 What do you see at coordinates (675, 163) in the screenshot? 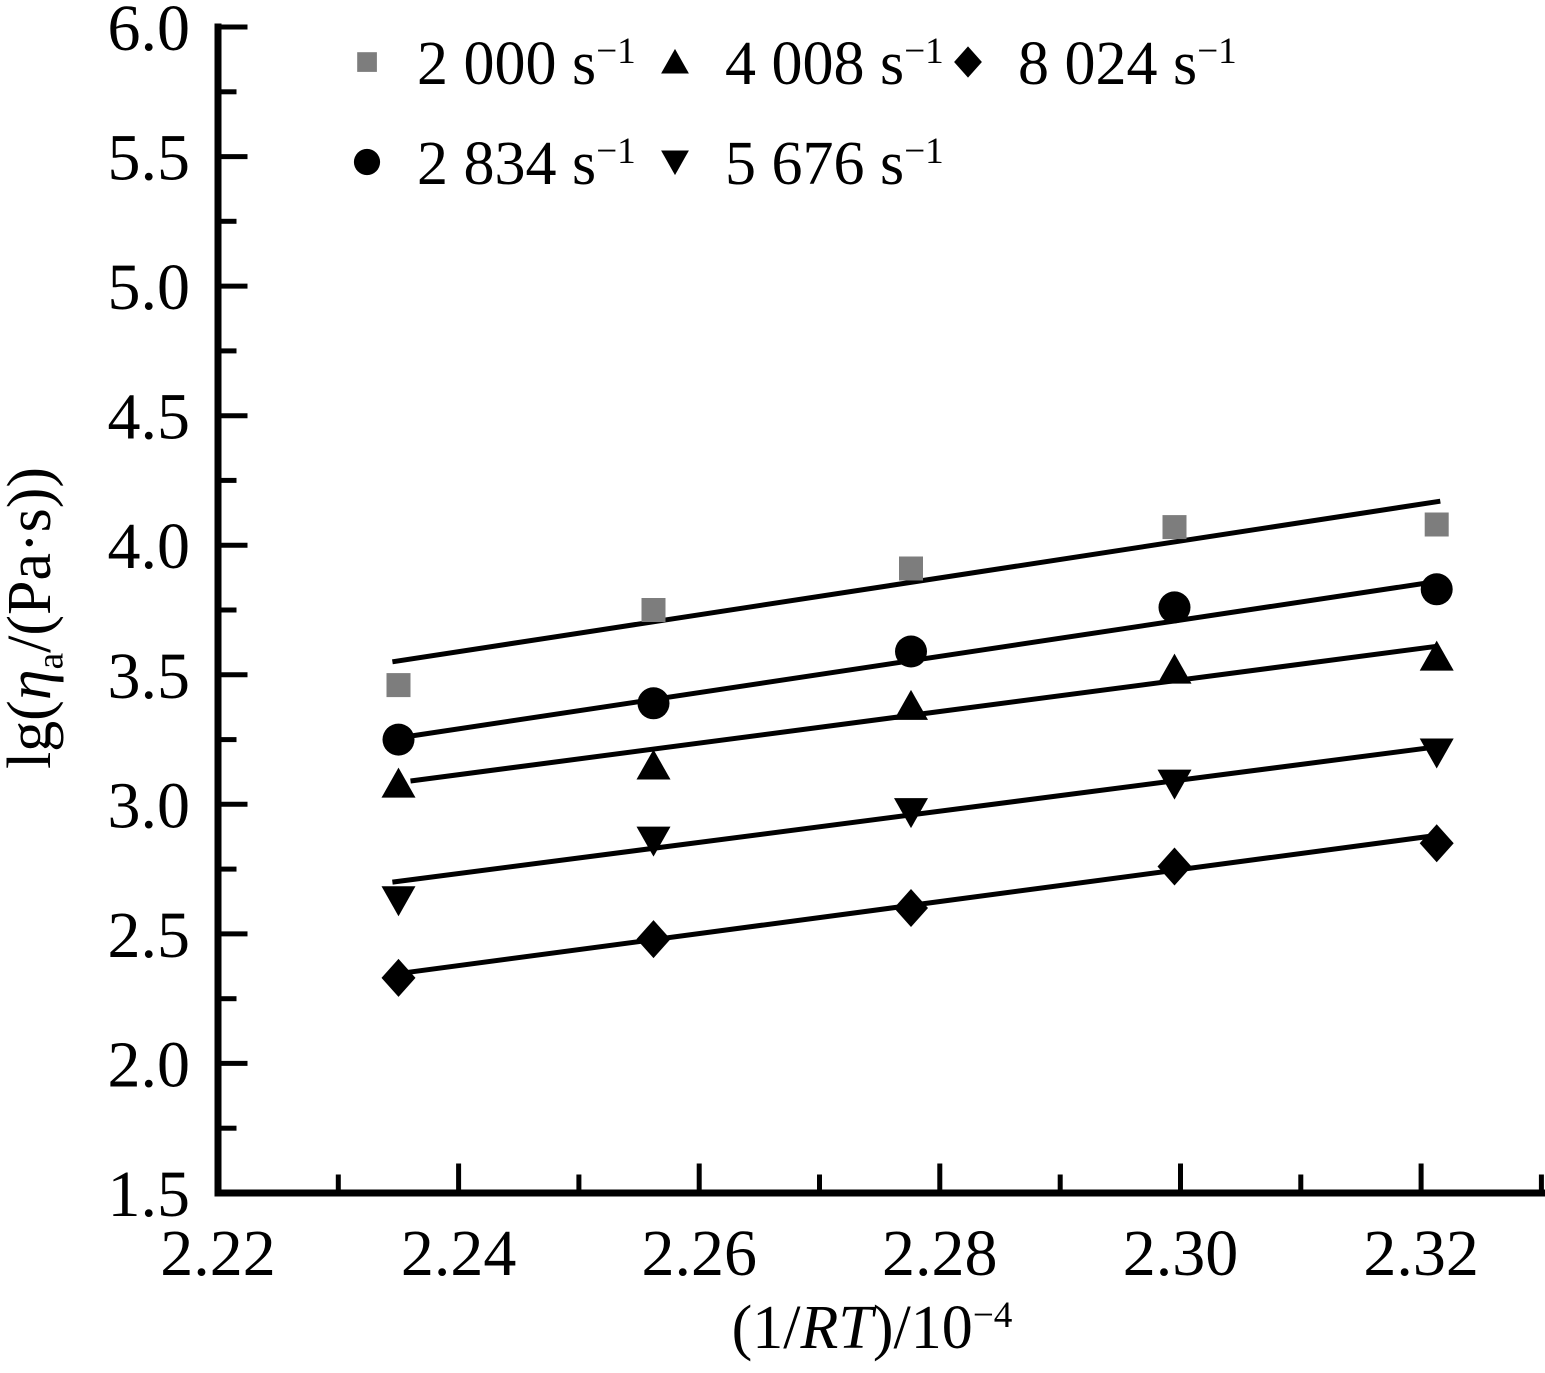
I see `legend-marker-5676-icon` at bounding box center [675, 163].